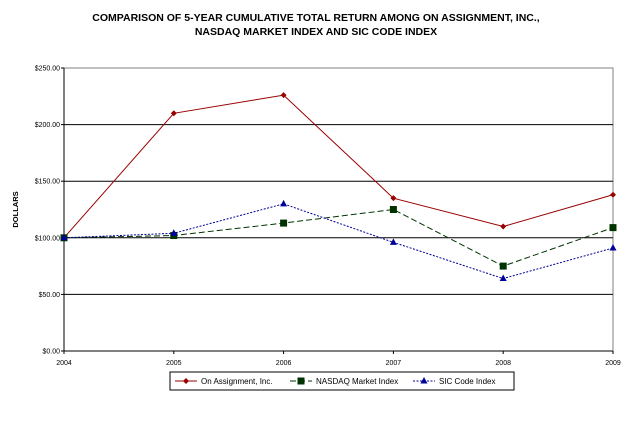 The image size is (632, 431). I want to click on y-axis-label: DOLLARS, so click(15, 209).